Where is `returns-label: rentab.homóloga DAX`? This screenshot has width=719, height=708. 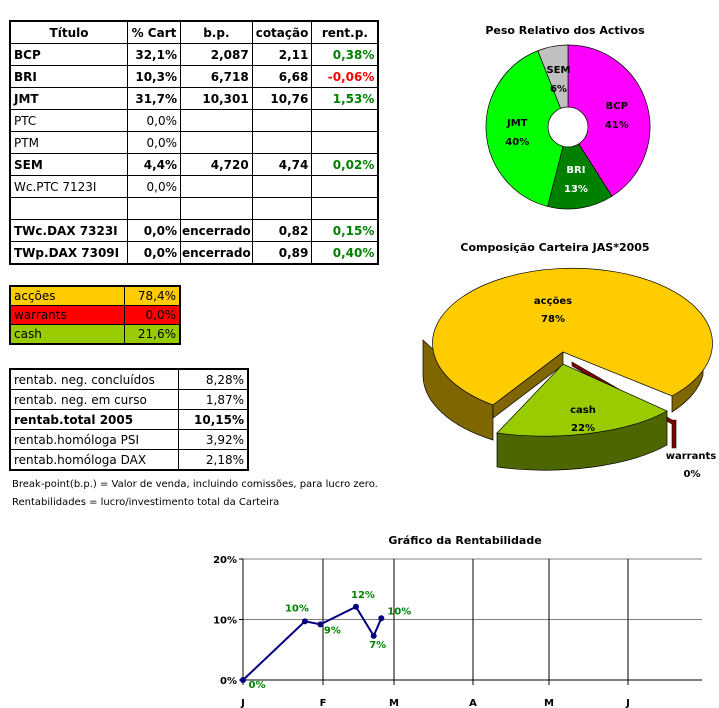 returns-label: rentab.homóloga DAX is located at coordinates (94, 460).